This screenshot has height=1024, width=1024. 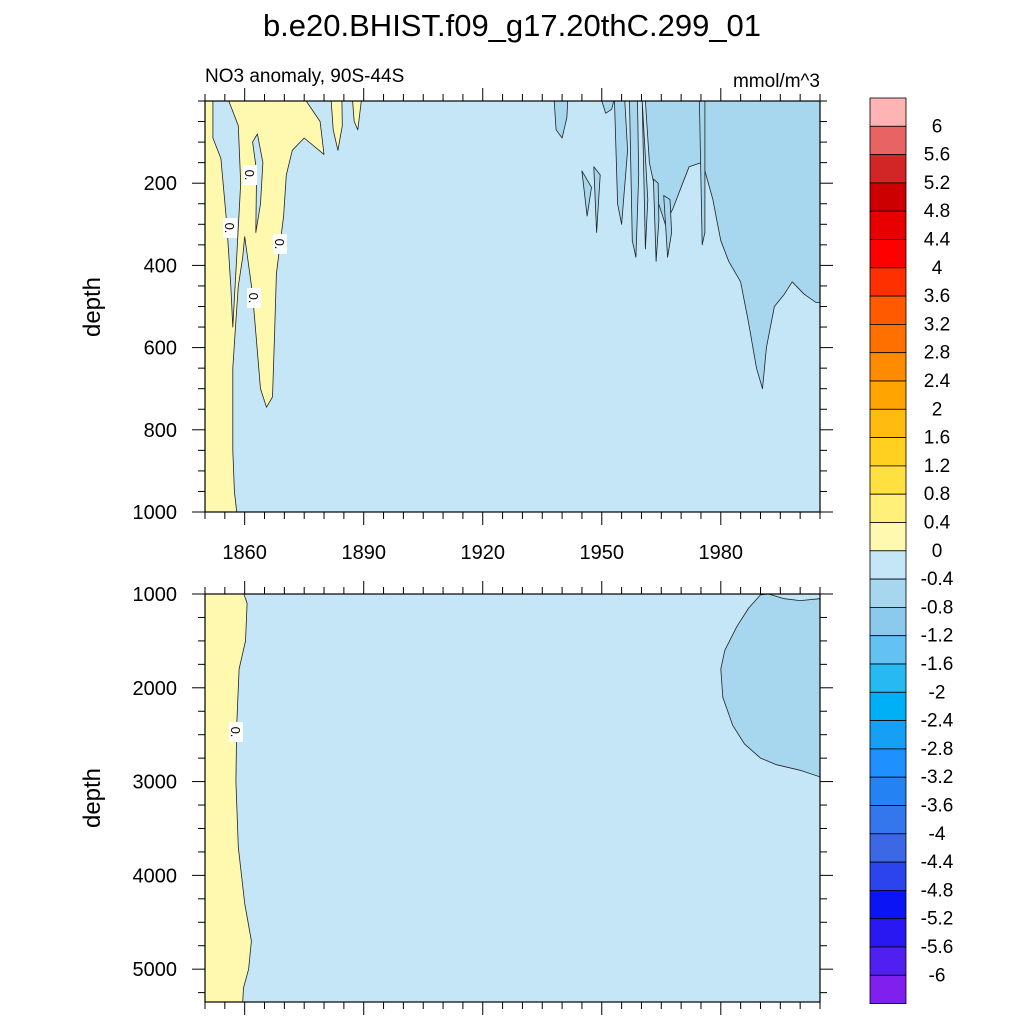 What do you see at coordinates (937, 834) in the screenshot?
I see `colorbar-label: -4` at bounding box center [937, 834].